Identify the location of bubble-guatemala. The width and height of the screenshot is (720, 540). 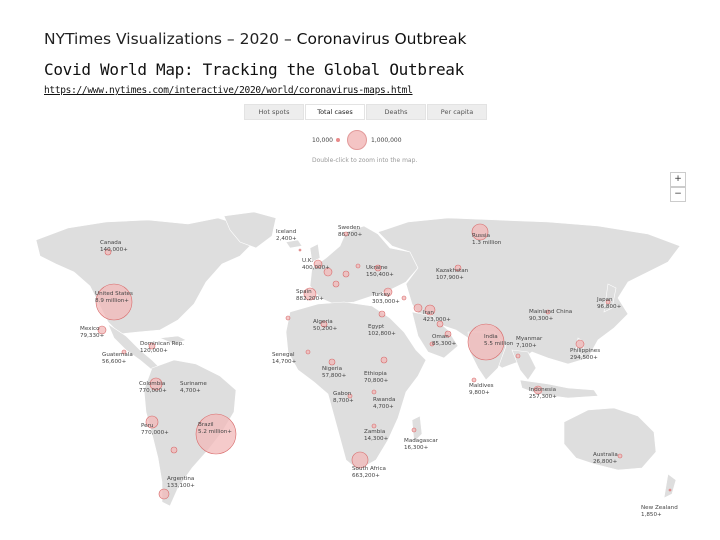
(124, 352).